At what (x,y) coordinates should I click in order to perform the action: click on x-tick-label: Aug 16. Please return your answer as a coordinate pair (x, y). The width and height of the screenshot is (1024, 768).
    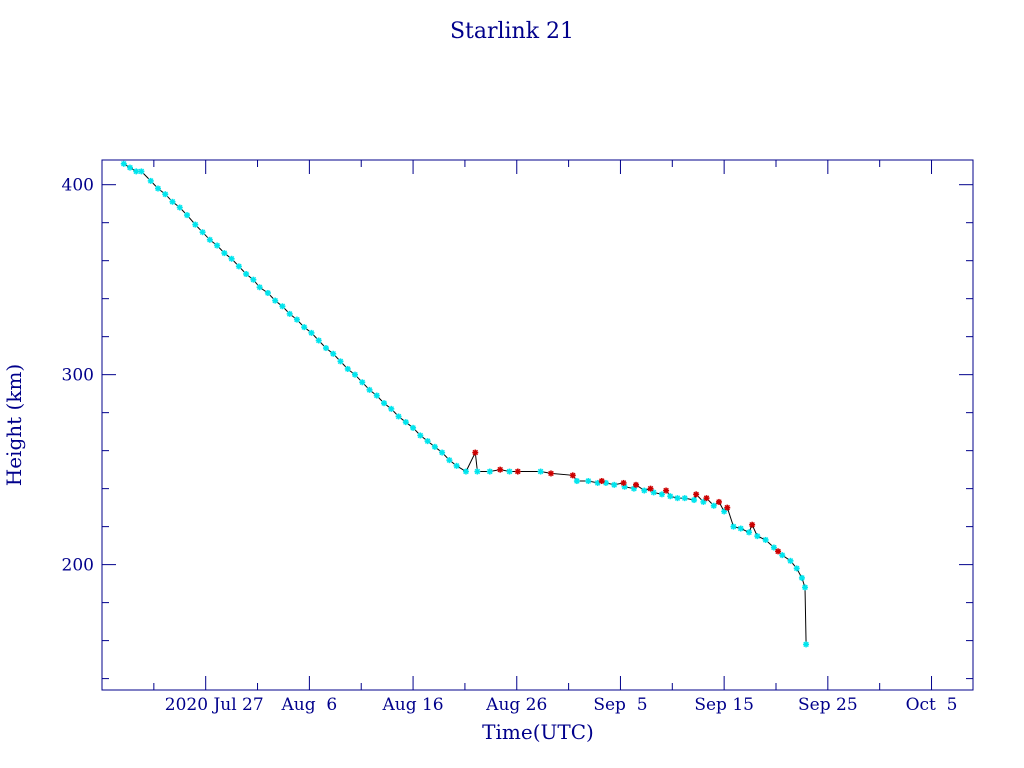
    Looking at the image, I should click on (412, 705).